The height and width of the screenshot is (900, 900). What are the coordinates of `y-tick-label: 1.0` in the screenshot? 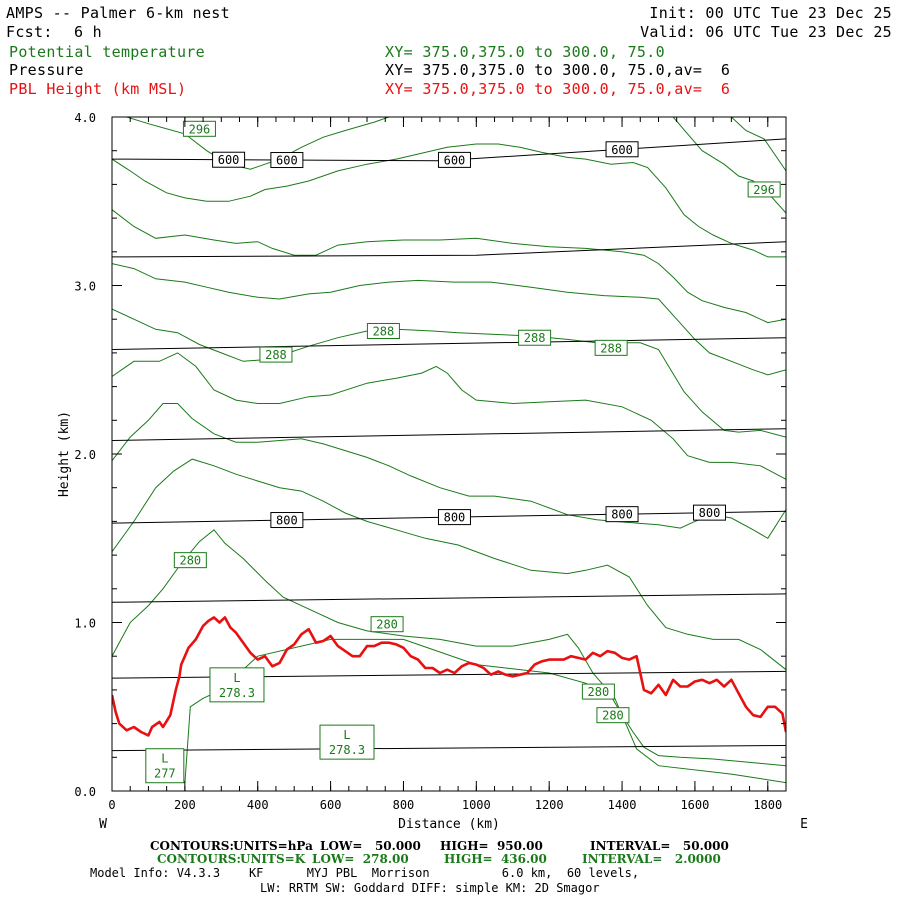 It's located at (85, 624).